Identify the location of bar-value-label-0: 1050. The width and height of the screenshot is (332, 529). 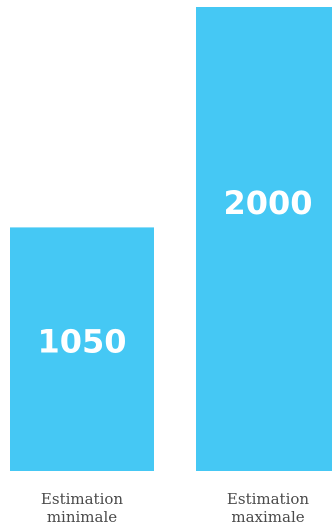
(81, 341).